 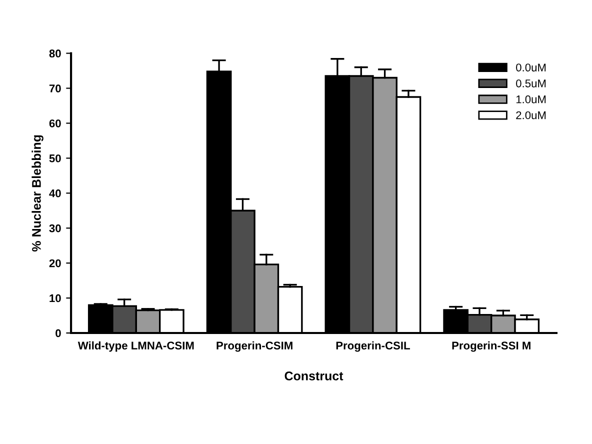 What do you see at coordinates (373, 346) in the screenshot?
I see `x-tick-label: Progerin-CSIL` at bounding box center [373, 346].